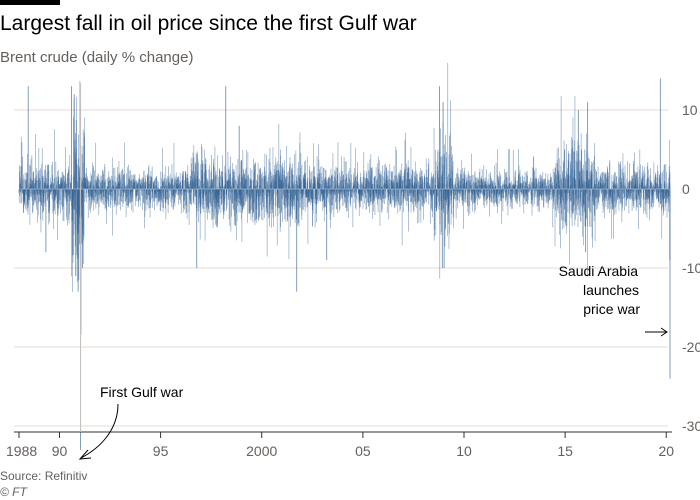  What do you see at coordinates (261, 451) in the screenshot?
I see `x-tick-label: 2000` at bounding box center [261, 451].